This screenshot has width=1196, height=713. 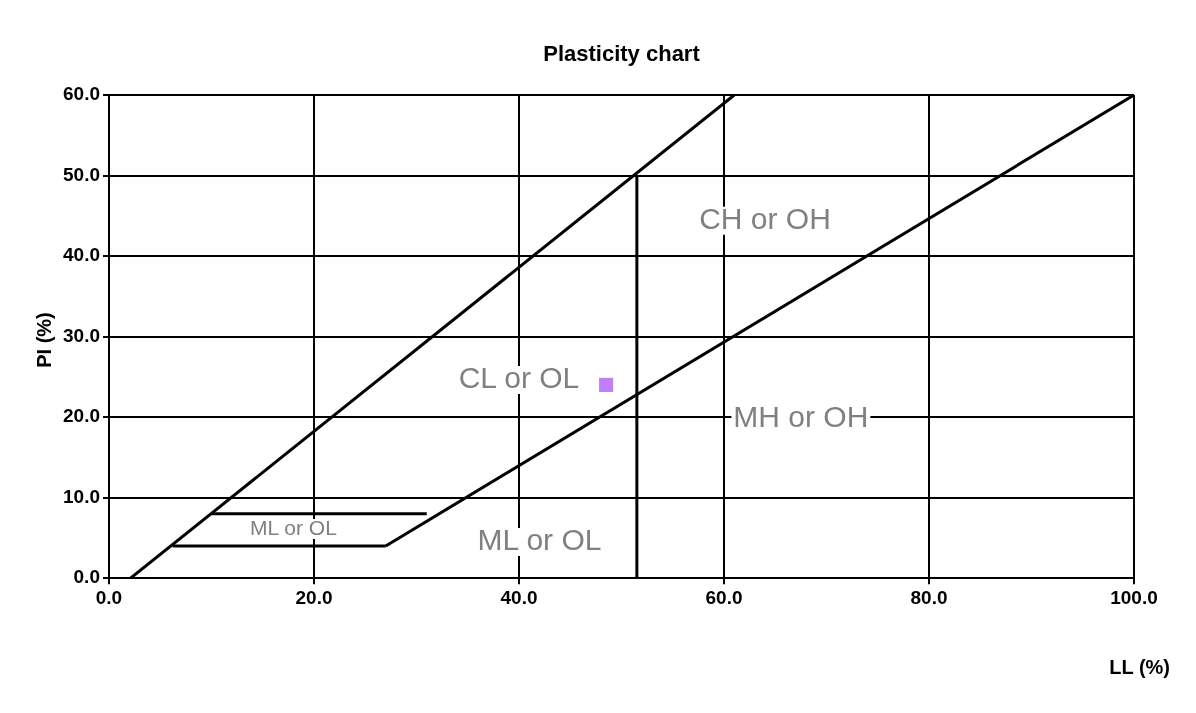 I want to click on x-tick-label: 0.0, so click(x=109, y=597).